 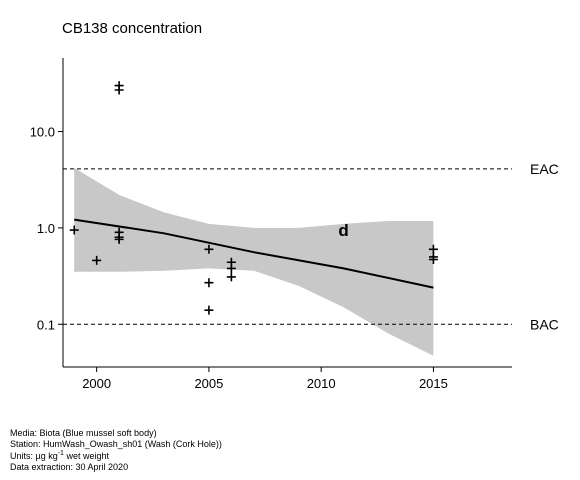 I want to click on x-tick-label-0: 2000, so click(x=96, y=383).